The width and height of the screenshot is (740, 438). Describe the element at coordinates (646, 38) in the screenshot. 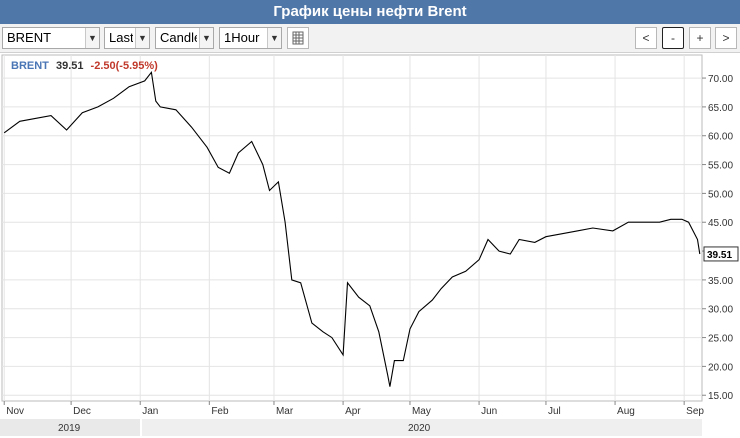

I see `scroll-left-button: <` at that location.